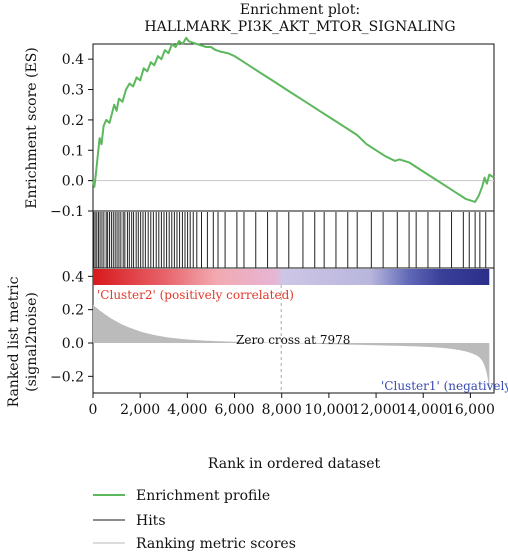  Describe the element at coordinates (73, 60) in the screenshot. I see `es-y-tick-label: 0.4` at that location.